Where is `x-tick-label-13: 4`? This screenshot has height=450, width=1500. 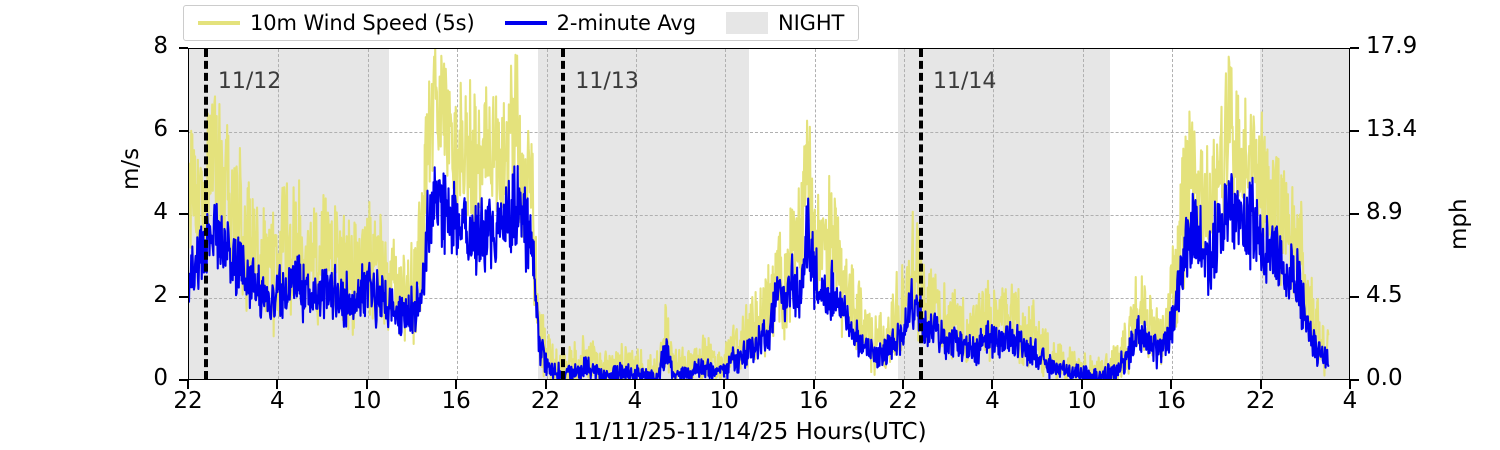
x-tick-label-13: 4 is located at coordinates (1350, 401).